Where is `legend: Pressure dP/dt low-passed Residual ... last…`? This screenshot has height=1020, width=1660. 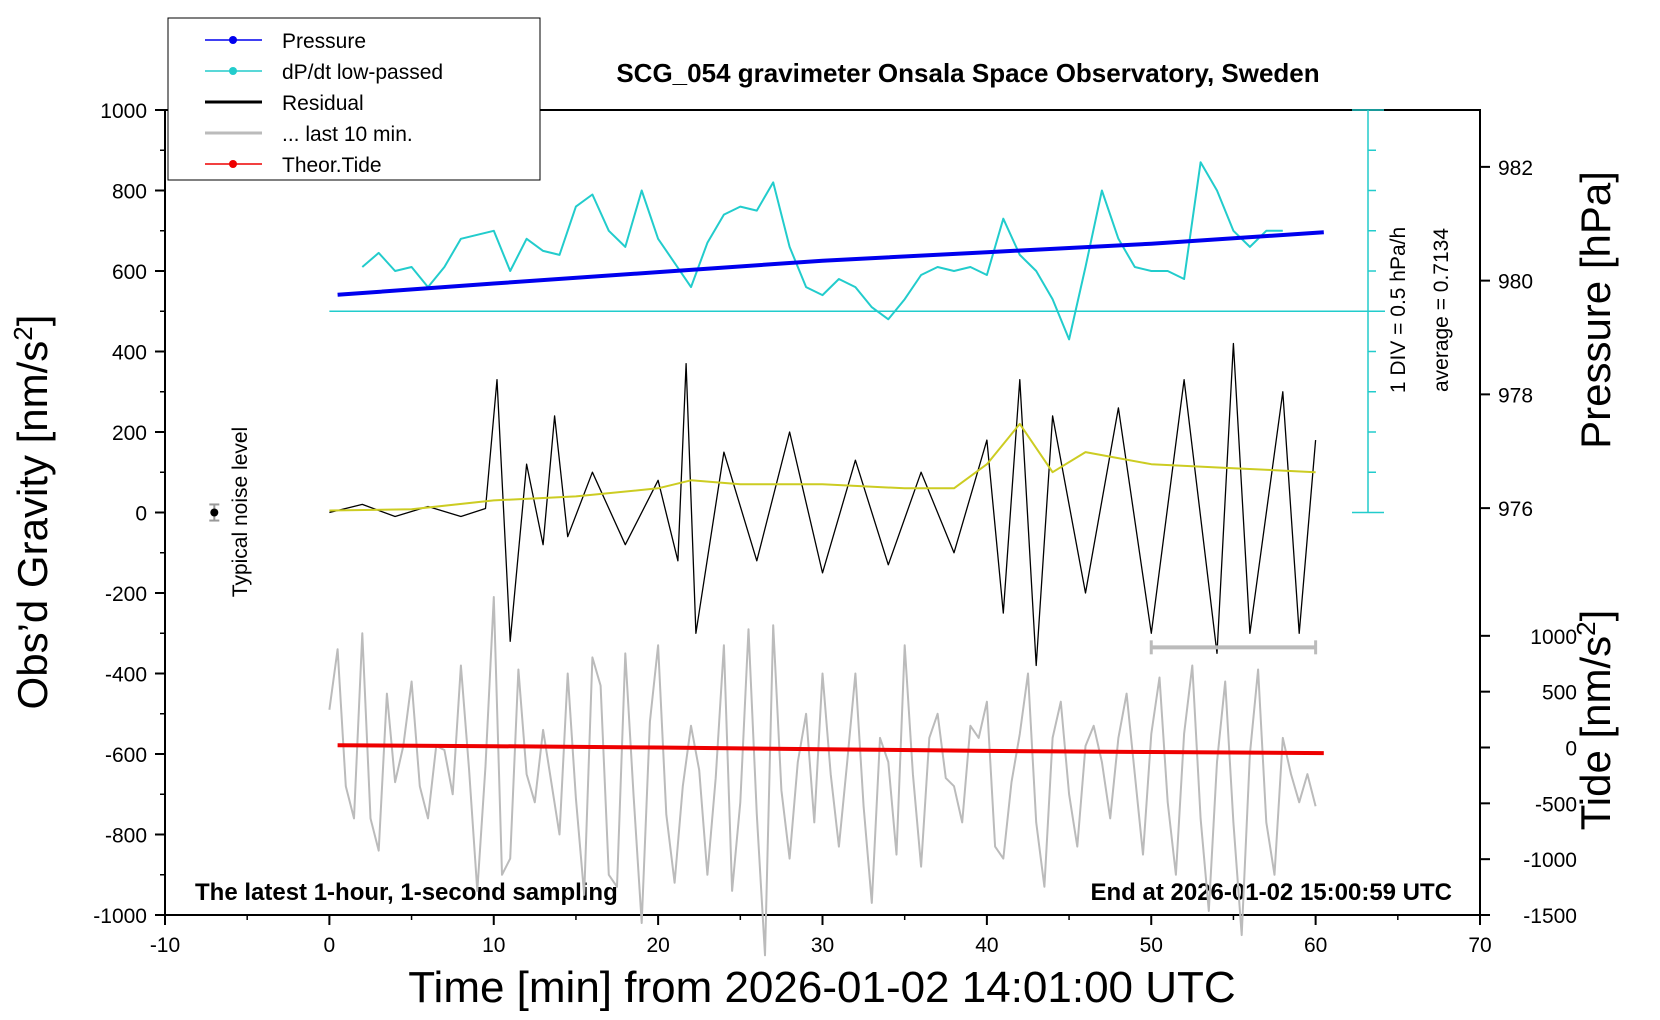 legend: Pressure dP/dt low-passed Residual ... last… is located at coordinates (354, 99).